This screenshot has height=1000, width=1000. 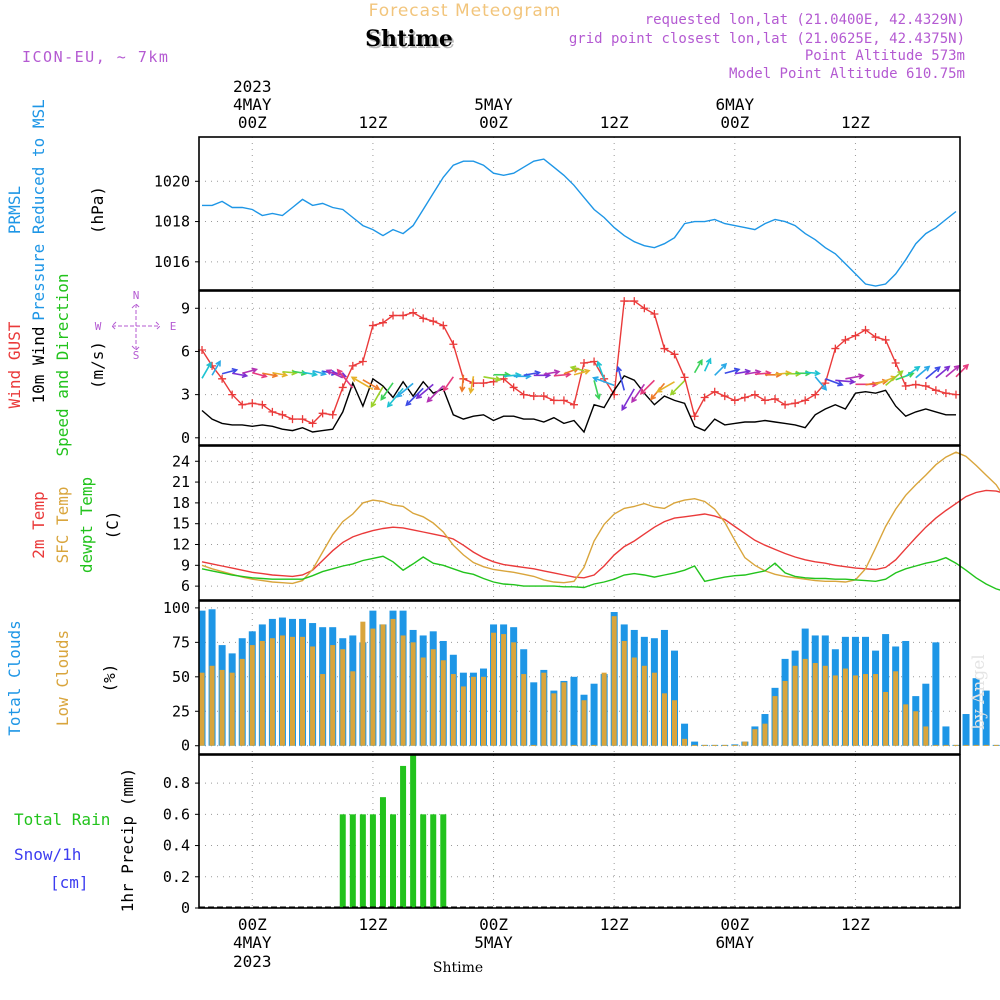 I want to click on y-tick-label: 3, so click(x=185, y=395).